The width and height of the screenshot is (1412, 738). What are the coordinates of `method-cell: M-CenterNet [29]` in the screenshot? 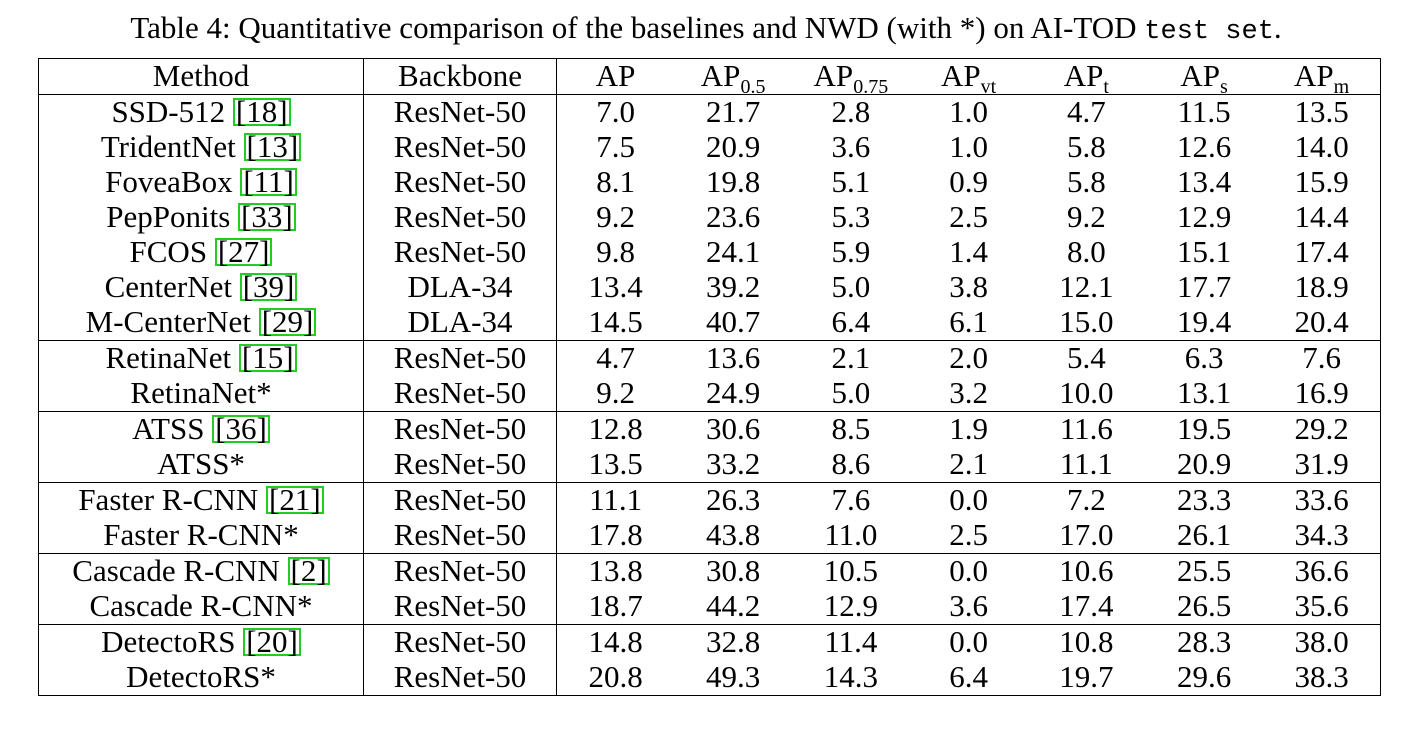 It's located at (201, 323).